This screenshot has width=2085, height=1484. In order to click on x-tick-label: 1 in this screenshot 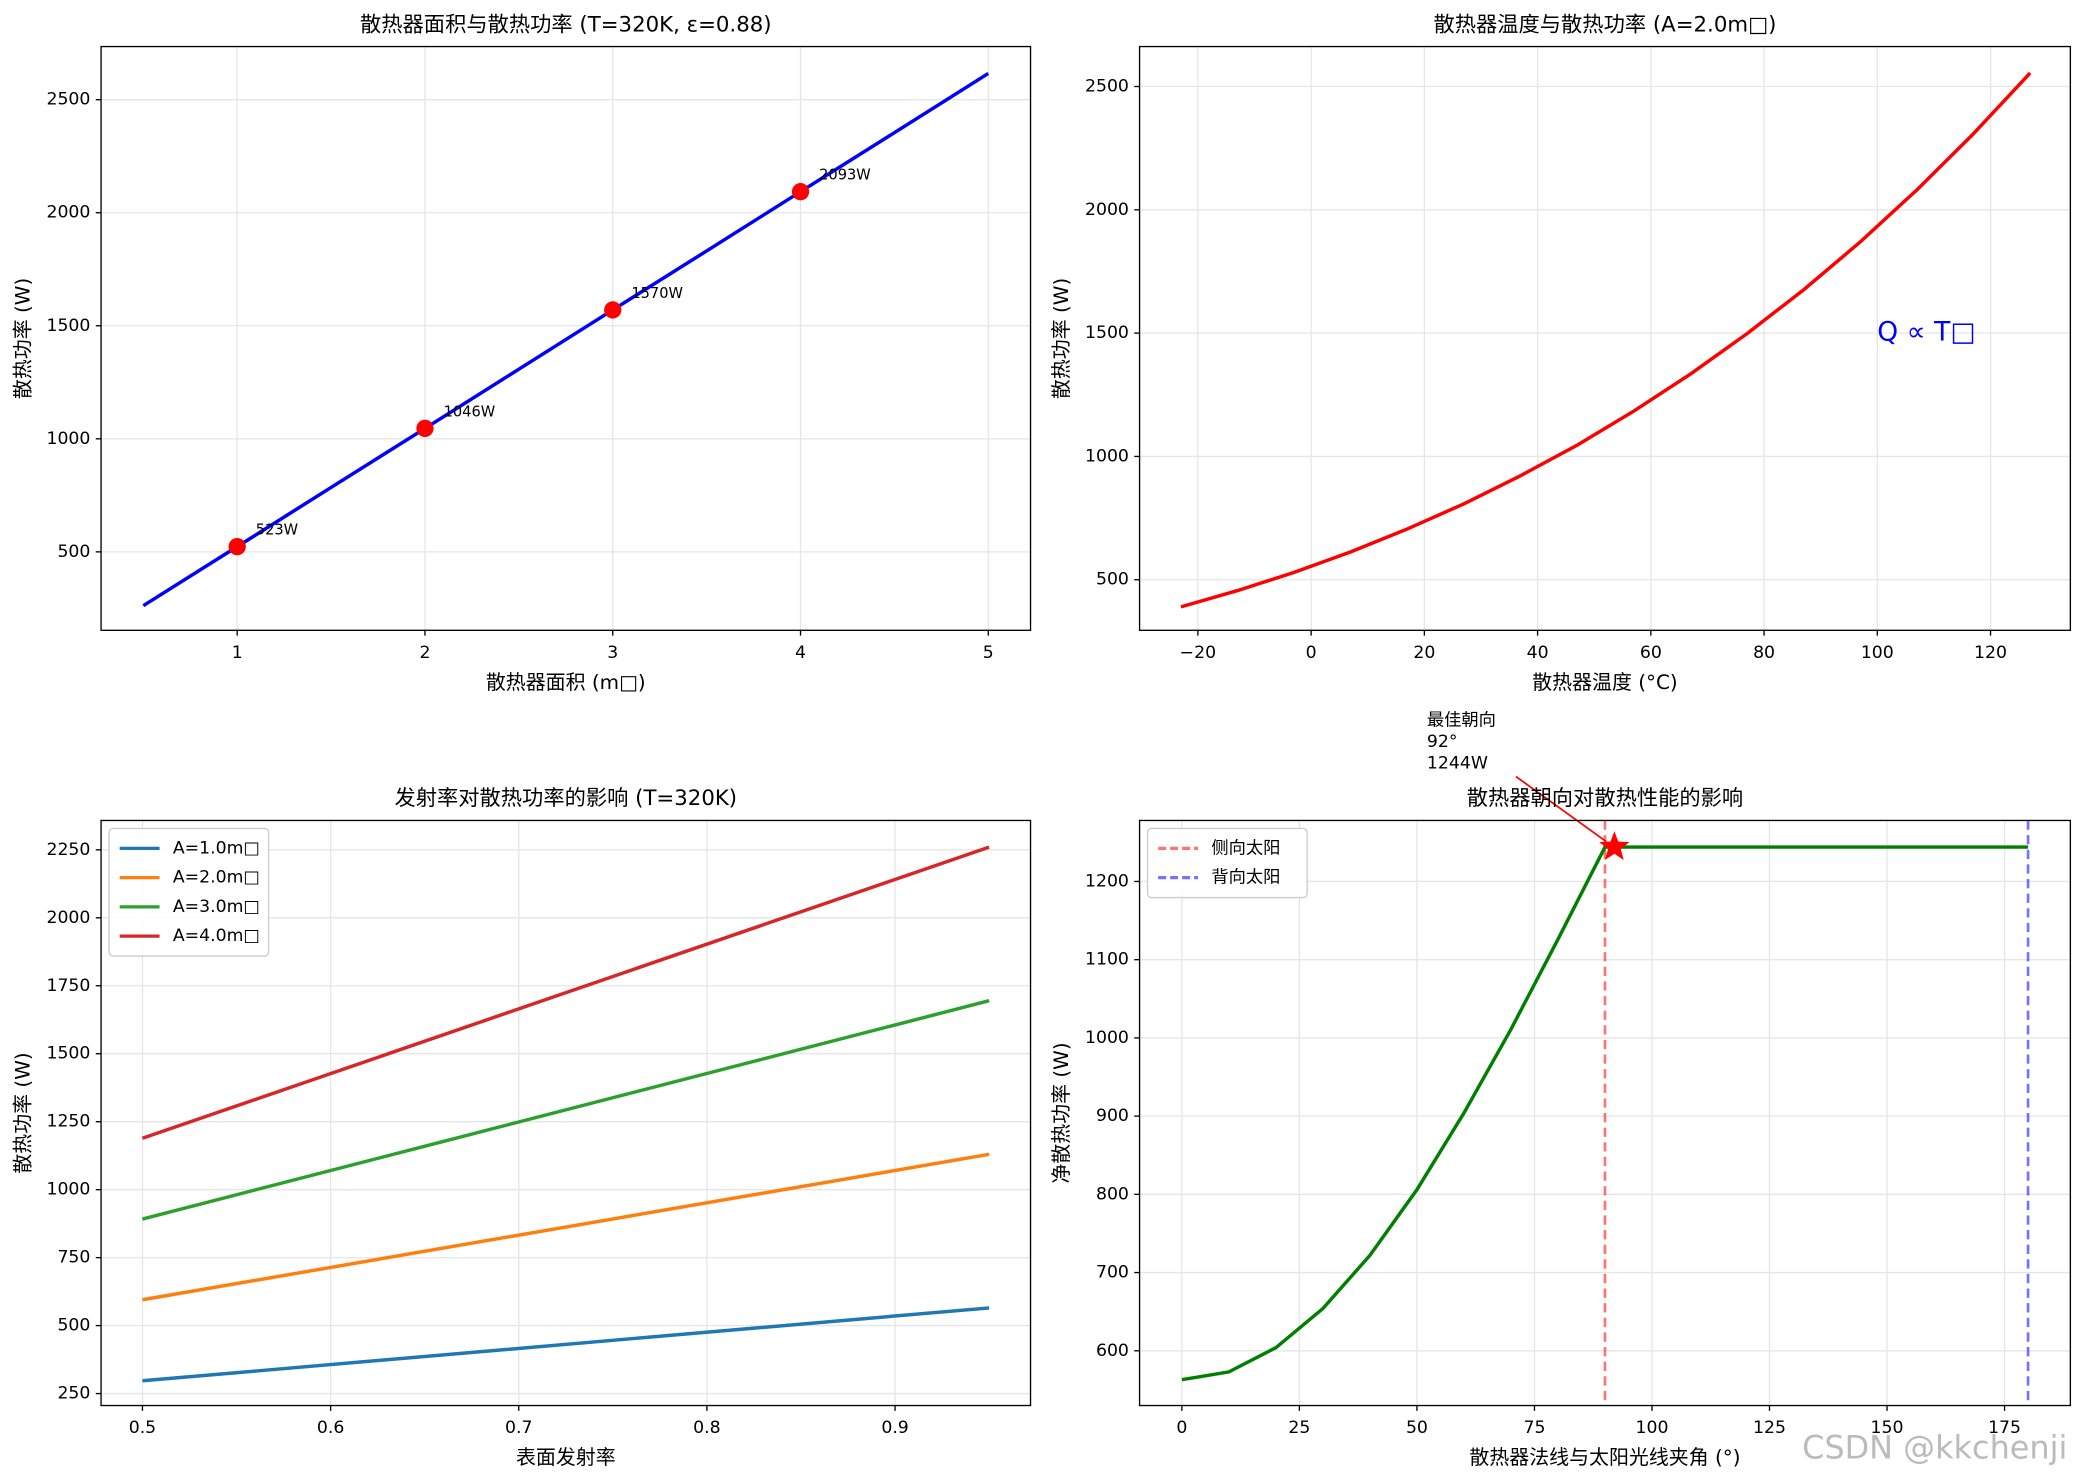, I will do `click(237, 653)`.